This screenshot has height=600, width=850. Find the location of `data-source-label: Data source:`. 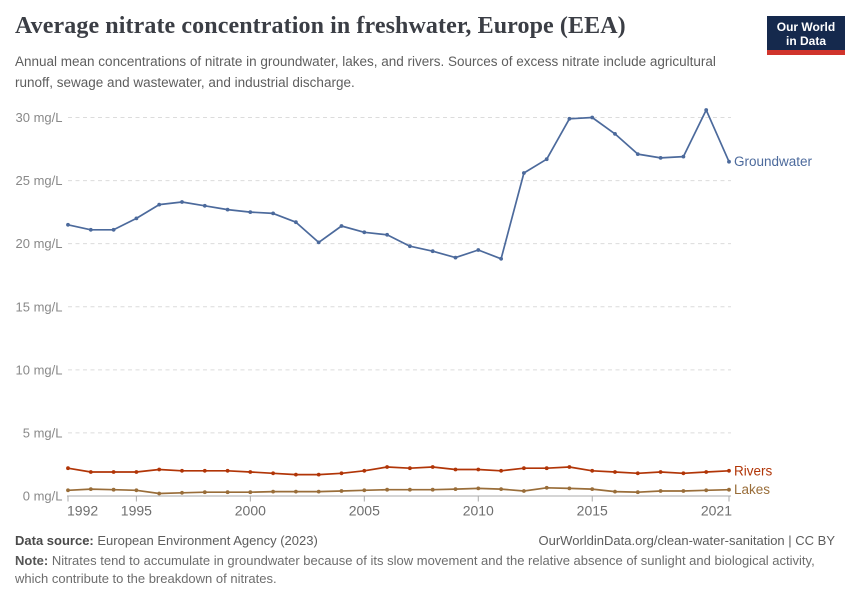

data-source-label: Data source: is located at coordinates (54, 540).